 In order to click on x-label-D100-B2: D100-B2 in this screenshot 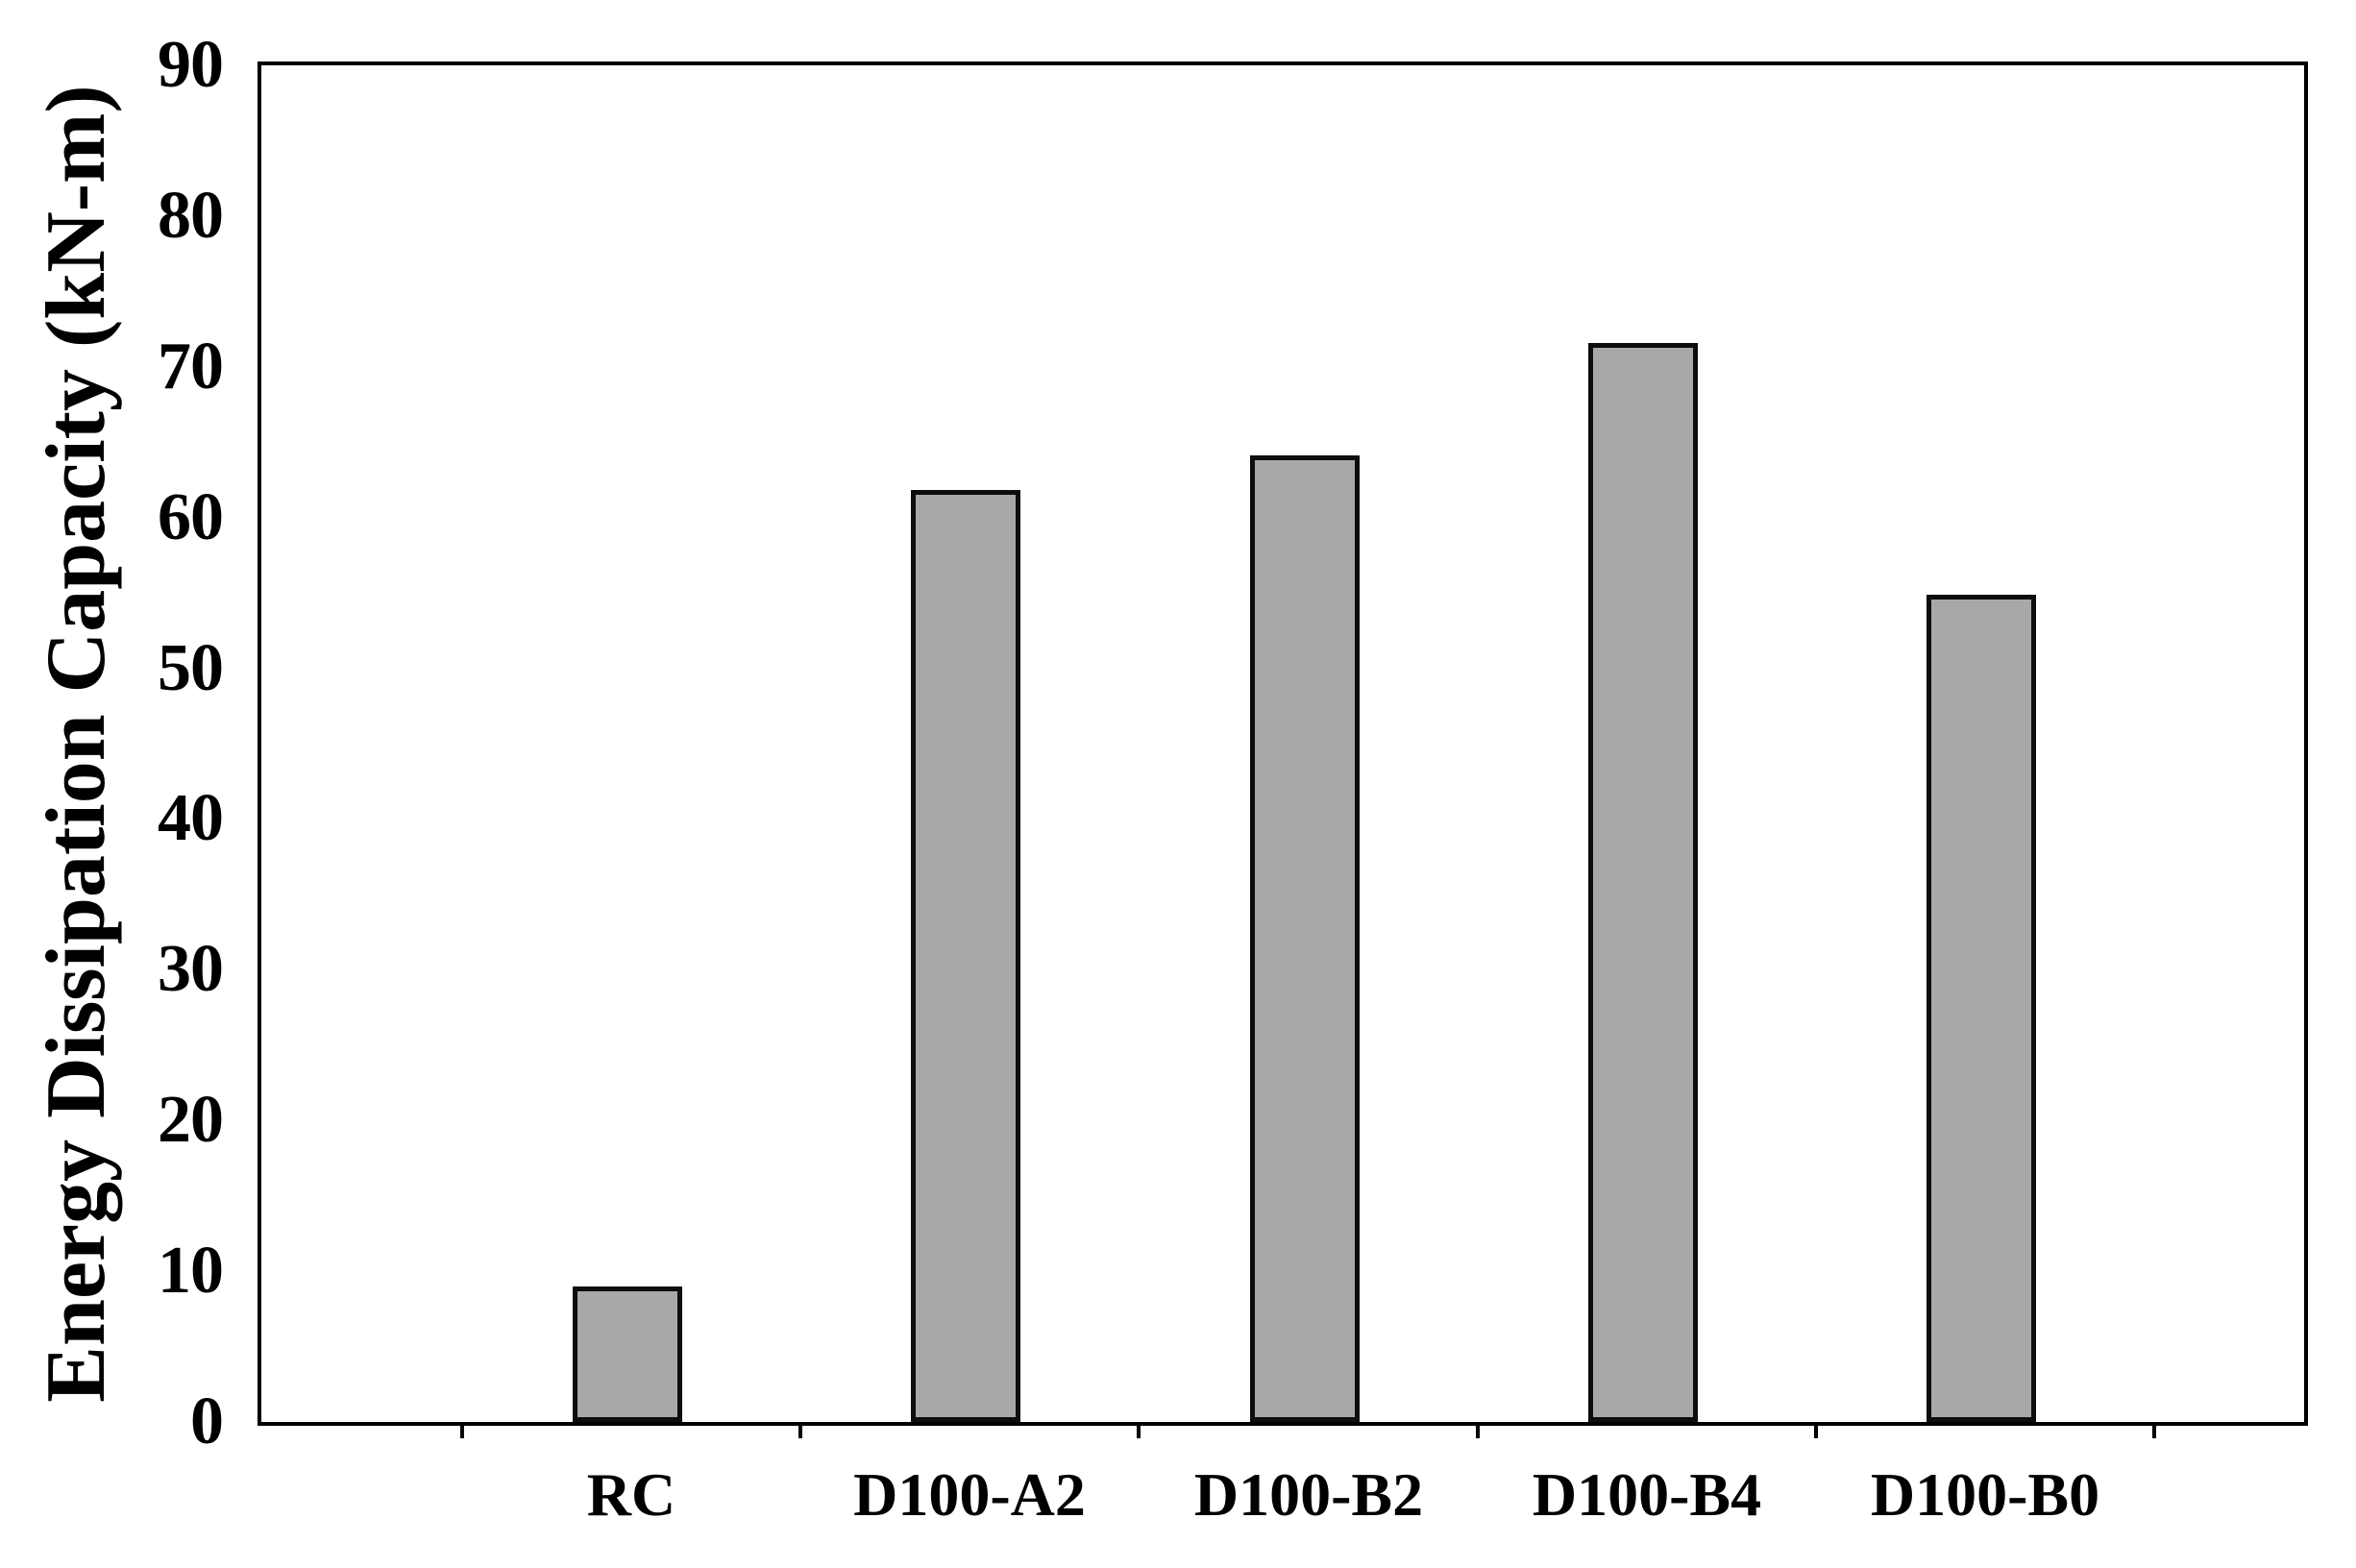, I will do `click(1308, 1494)`.